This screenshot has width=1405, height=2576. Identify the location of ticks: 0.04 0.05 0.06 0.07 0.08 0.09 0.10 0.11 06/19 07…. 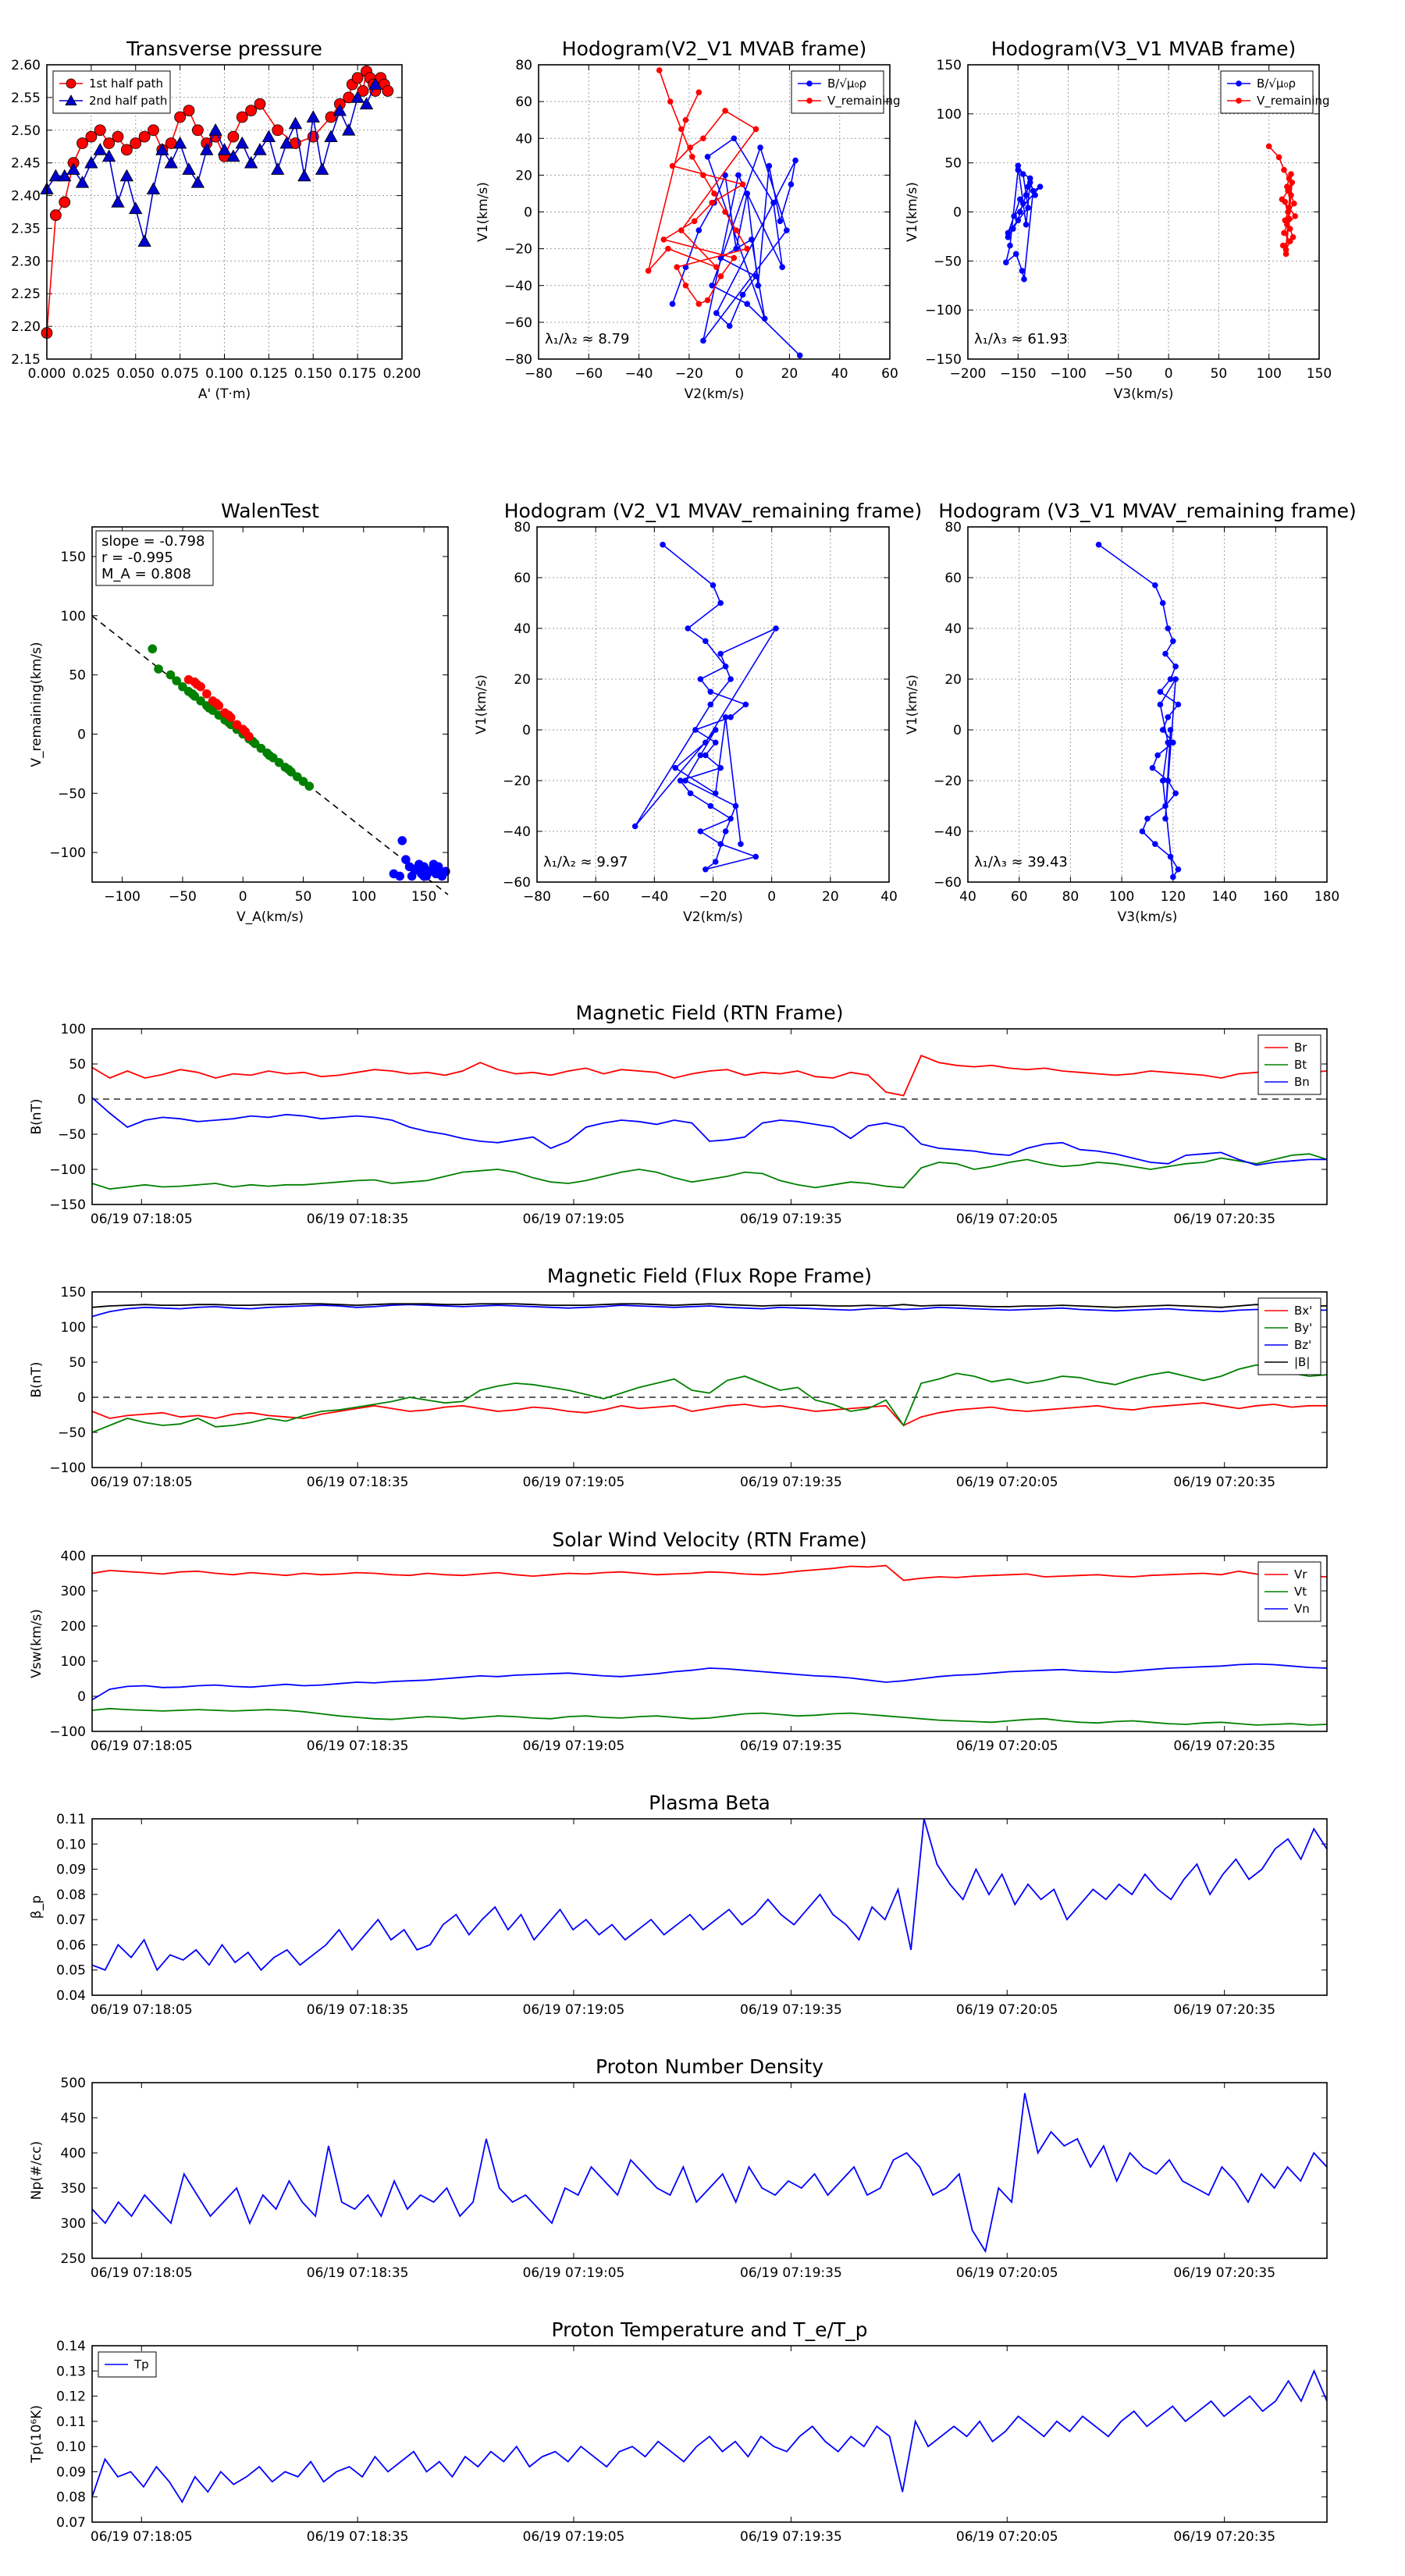
(691, 1915).